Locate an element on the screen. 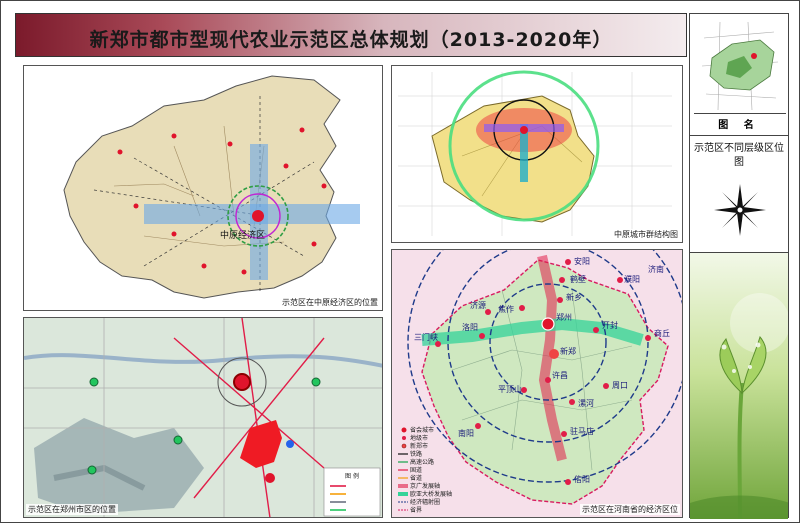 The height and width of the screenshot is (523, 800). city-xinxiang: 新乡 is located at coordinates (574, 297).